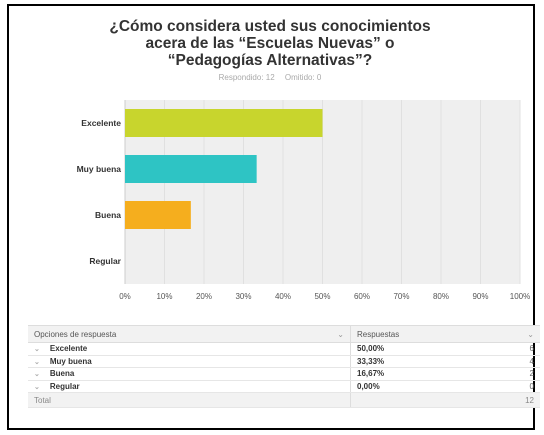  I want to click on table-total-row: Total 12, so click(284, 400).